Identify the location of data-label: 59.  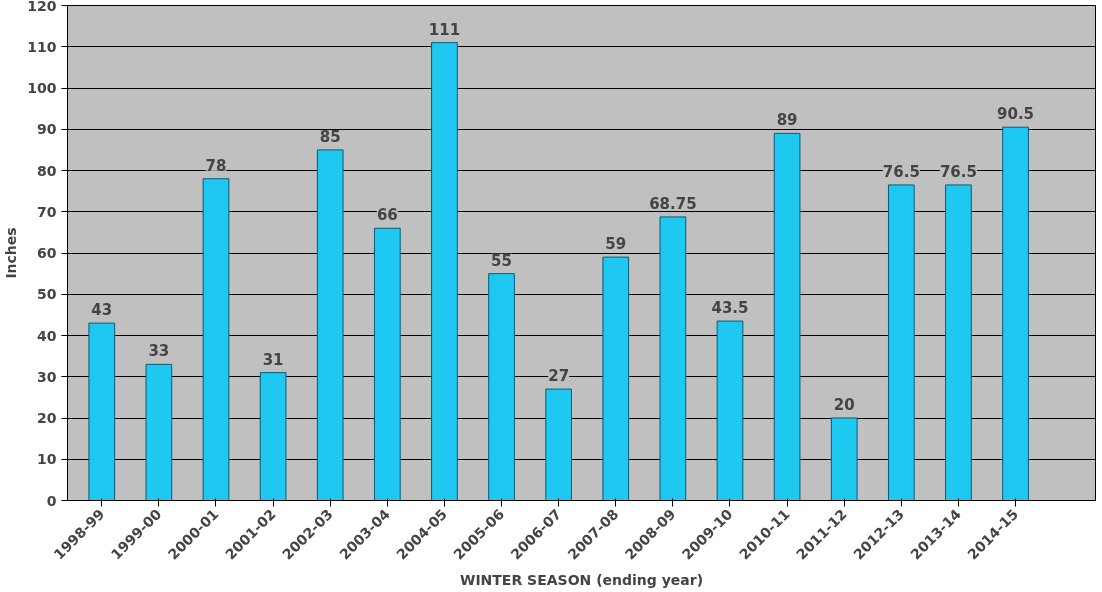
(616, 244).